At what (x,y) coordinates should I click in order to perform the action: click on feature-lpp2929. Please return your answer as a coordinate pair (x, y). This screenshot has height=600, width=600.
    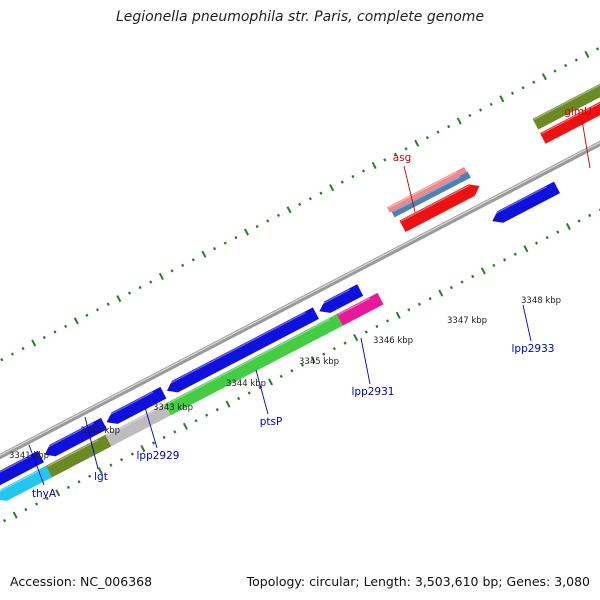
    Looking at the image, I should click on (138, 425).